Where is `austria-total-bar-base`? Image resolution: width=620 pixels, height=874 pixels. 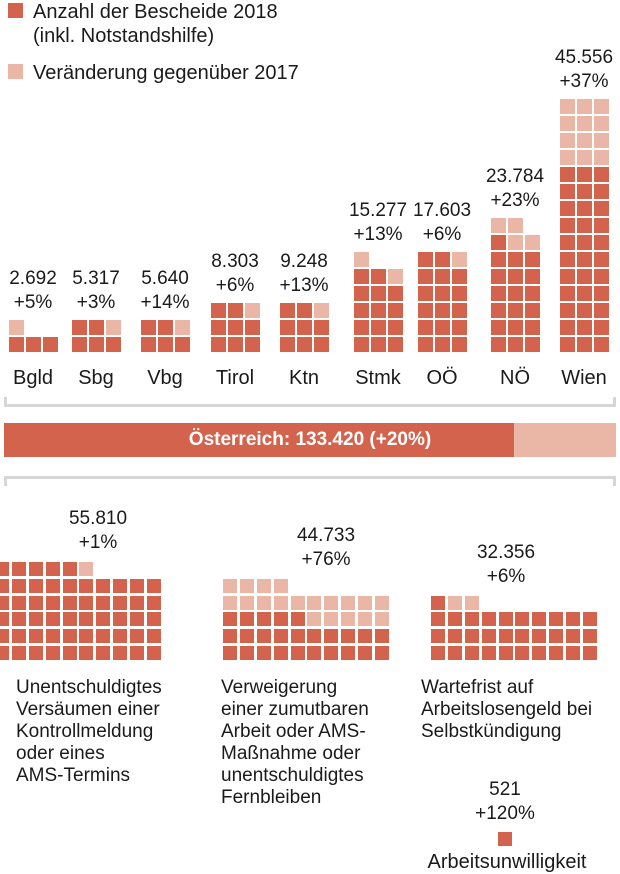
austria-total-bar-base is located at coordinates (259, 440).